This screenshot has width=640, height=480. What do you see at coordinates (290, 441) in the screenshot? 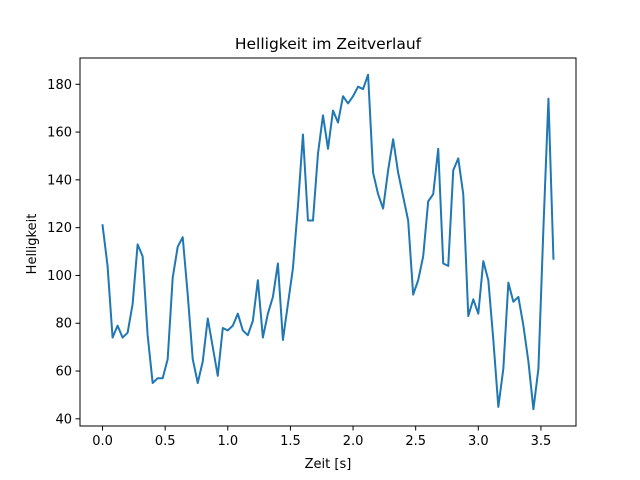
I see `x-tick-label: 1.5` at bounding box center [290, 441].